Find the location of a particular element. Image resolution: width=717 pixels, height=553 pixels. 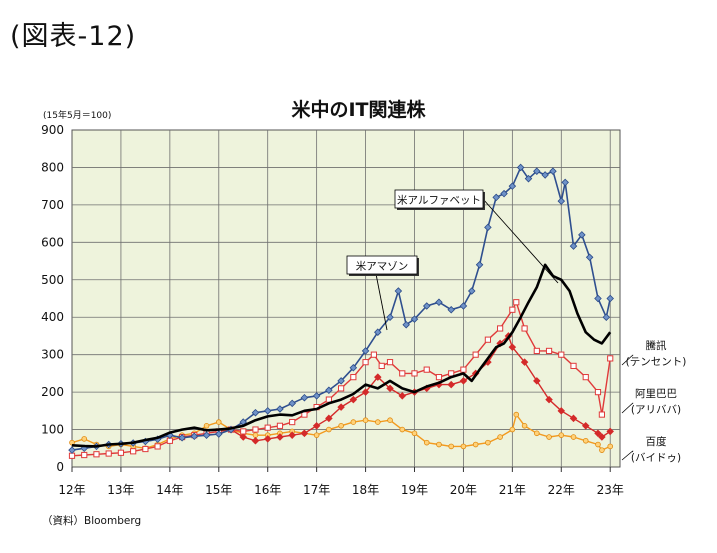

amazon-label-box is located at coordinates (382, 265).